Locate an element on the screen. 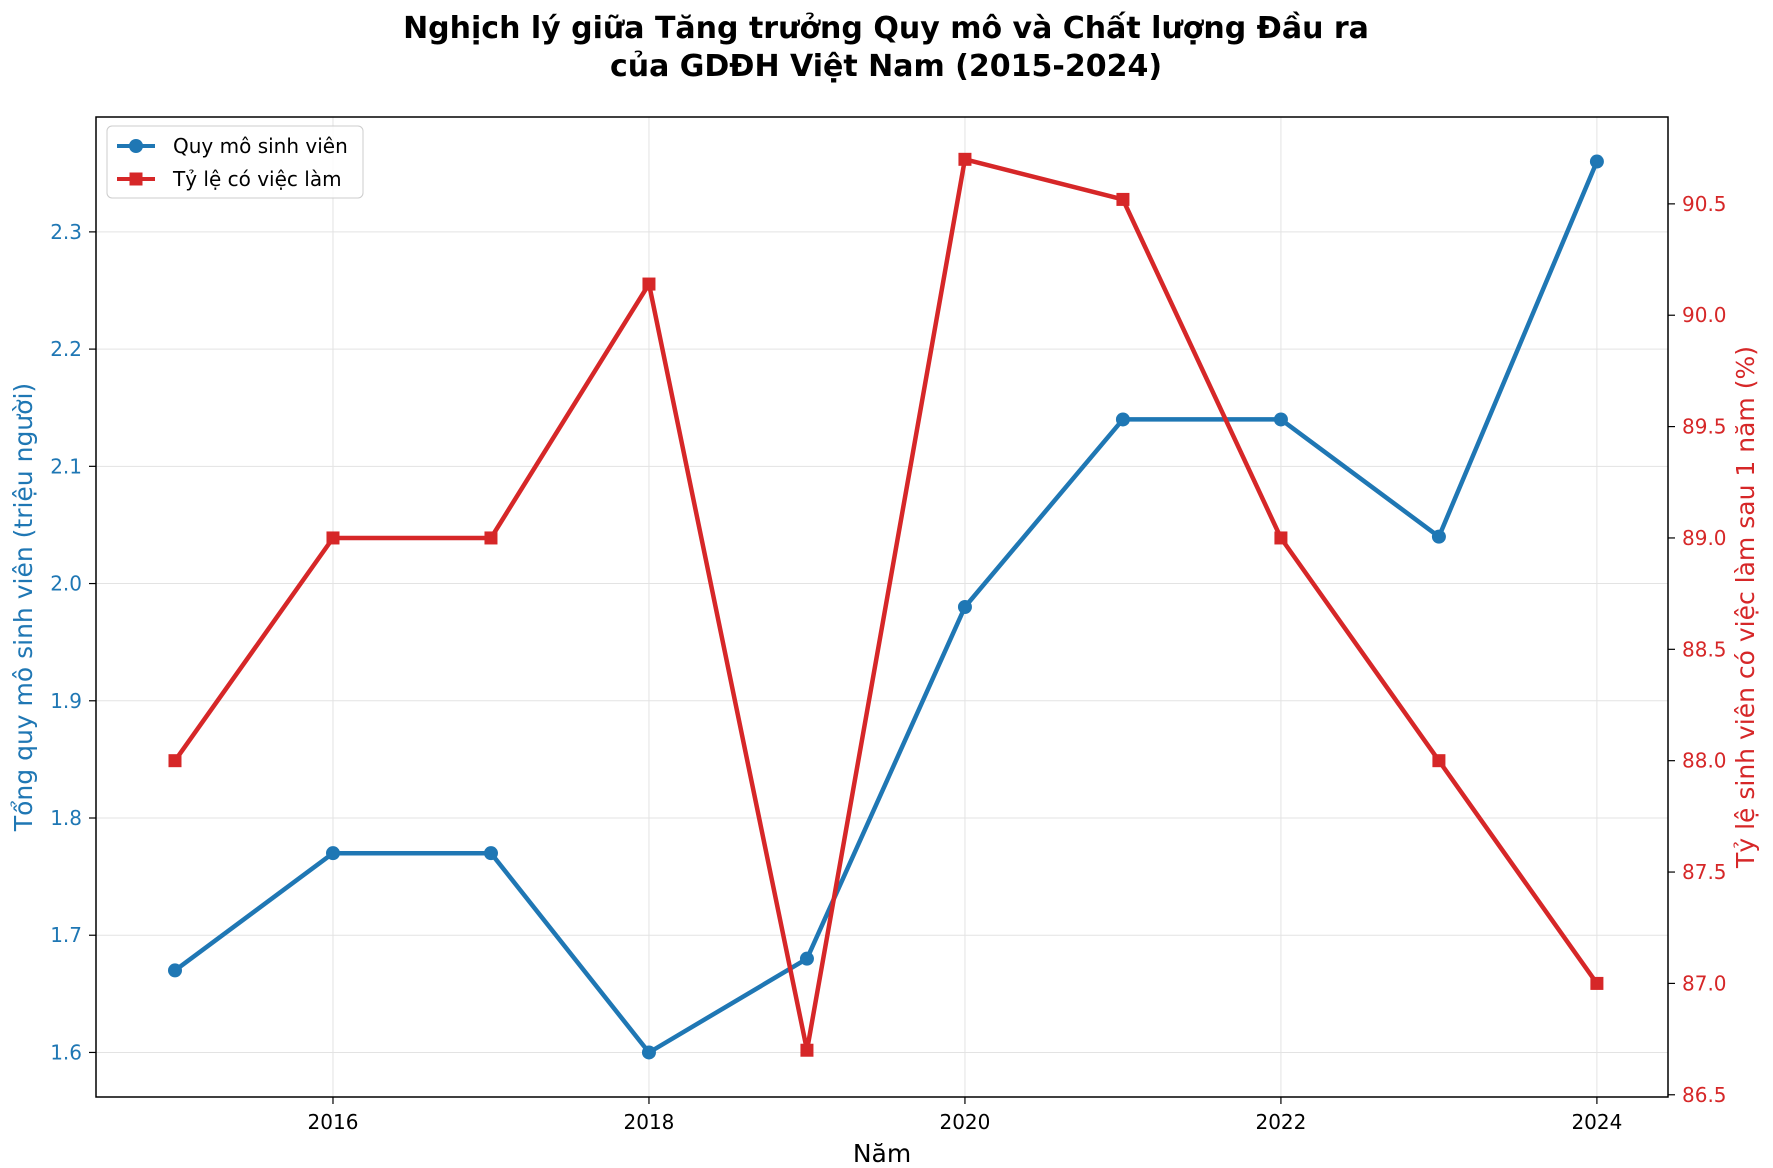 The height and width of the screenshot is (1168, 1773). x-tick-label: 2024 is located at coordinates (1596, 1122).